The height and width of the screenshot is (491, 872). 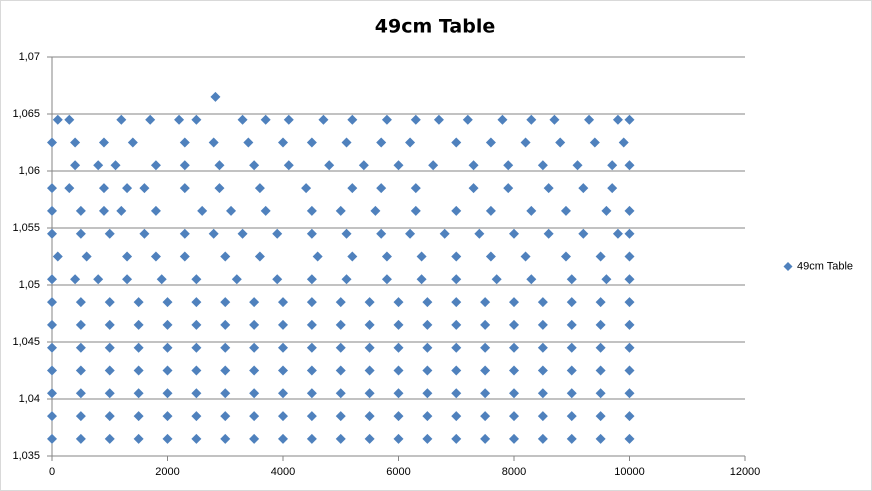 What do you see at coordinates (29, 285) in the screenshot?
I see `y-tick-label: 1,05` at bounding box center [29, 285].